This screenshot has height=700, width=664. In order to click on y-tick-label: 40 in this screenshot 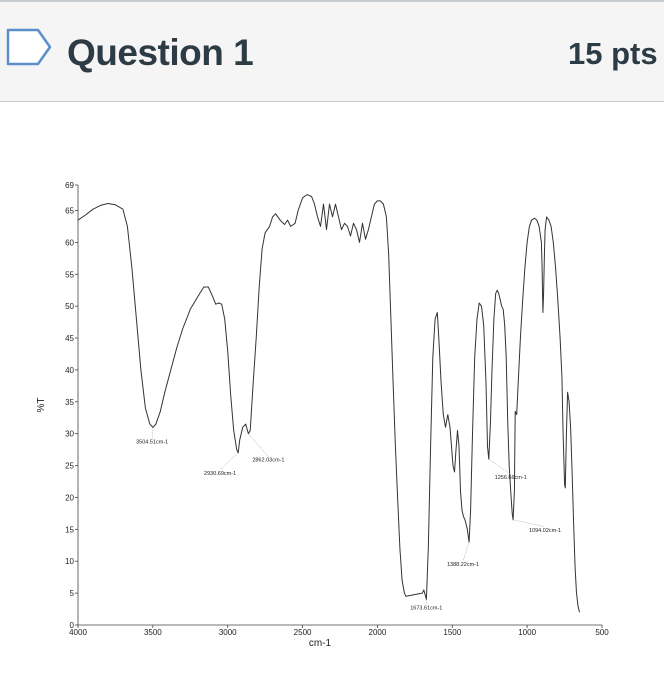, I will do `click(69, 370)`.